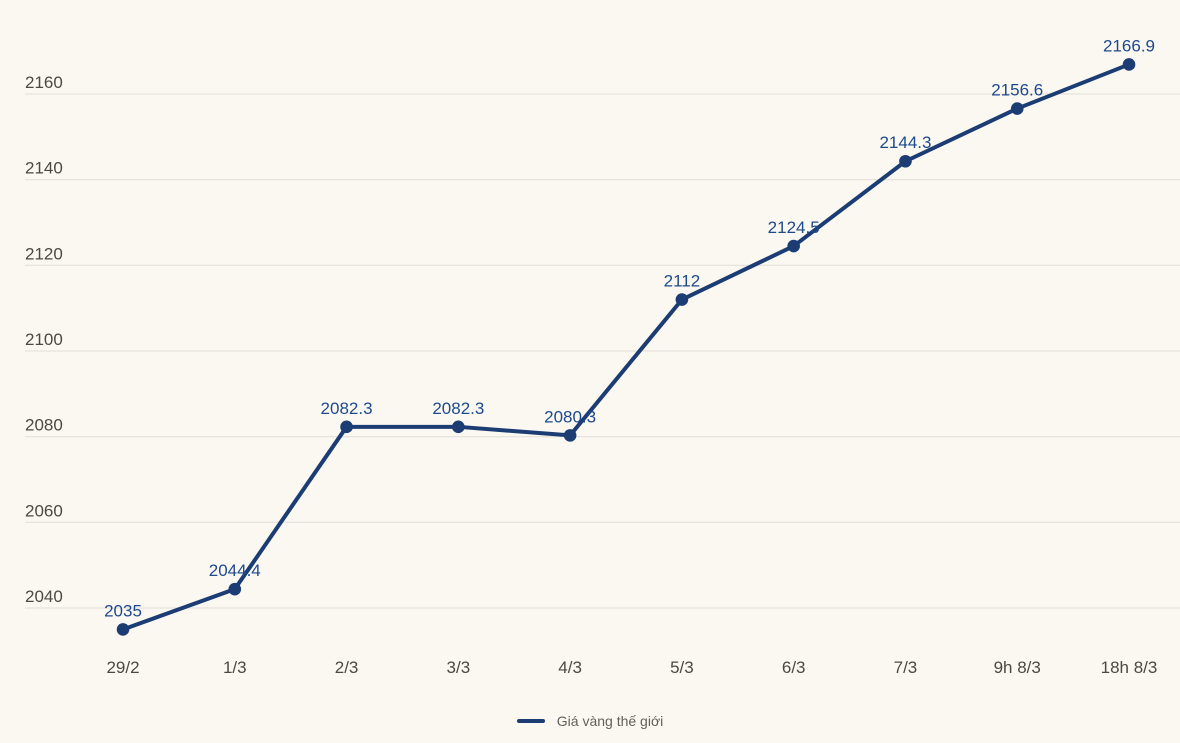  Describe the element at coordinates (906, 667) in the screenshot. I see `x-tick-label: 7/3` at that location.